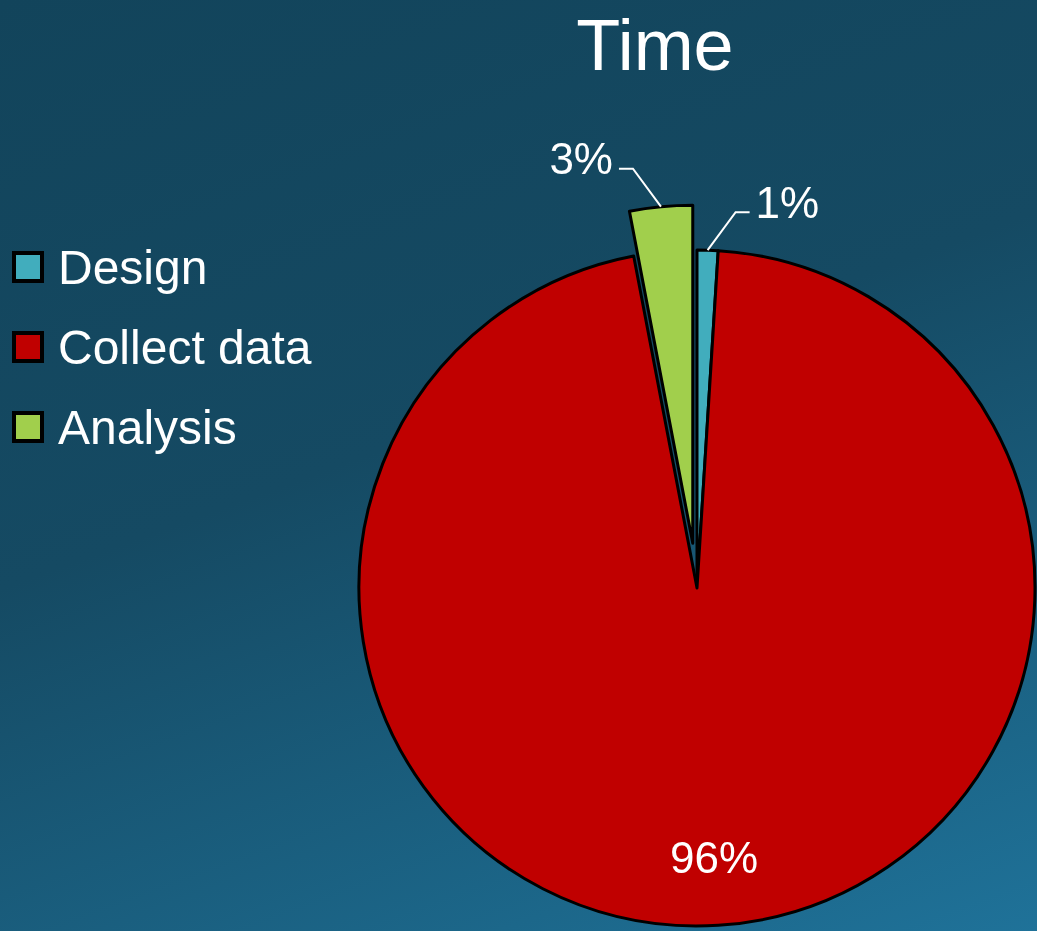 The height and width of the screenshot is (931, 1037). I want to click on data-label: 1%, so click(787, 202).